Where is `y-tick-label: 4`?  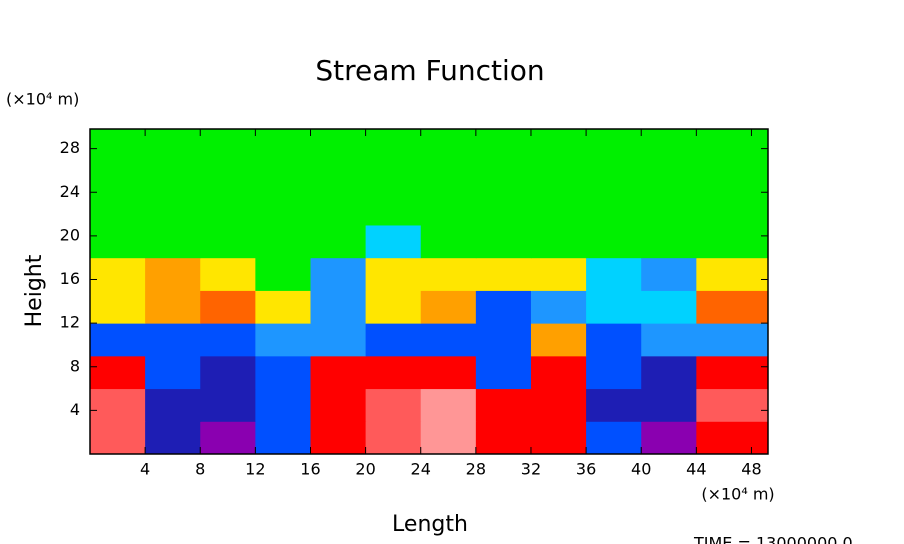
y-tick-label: 4 is located at coordinates (75, 409).